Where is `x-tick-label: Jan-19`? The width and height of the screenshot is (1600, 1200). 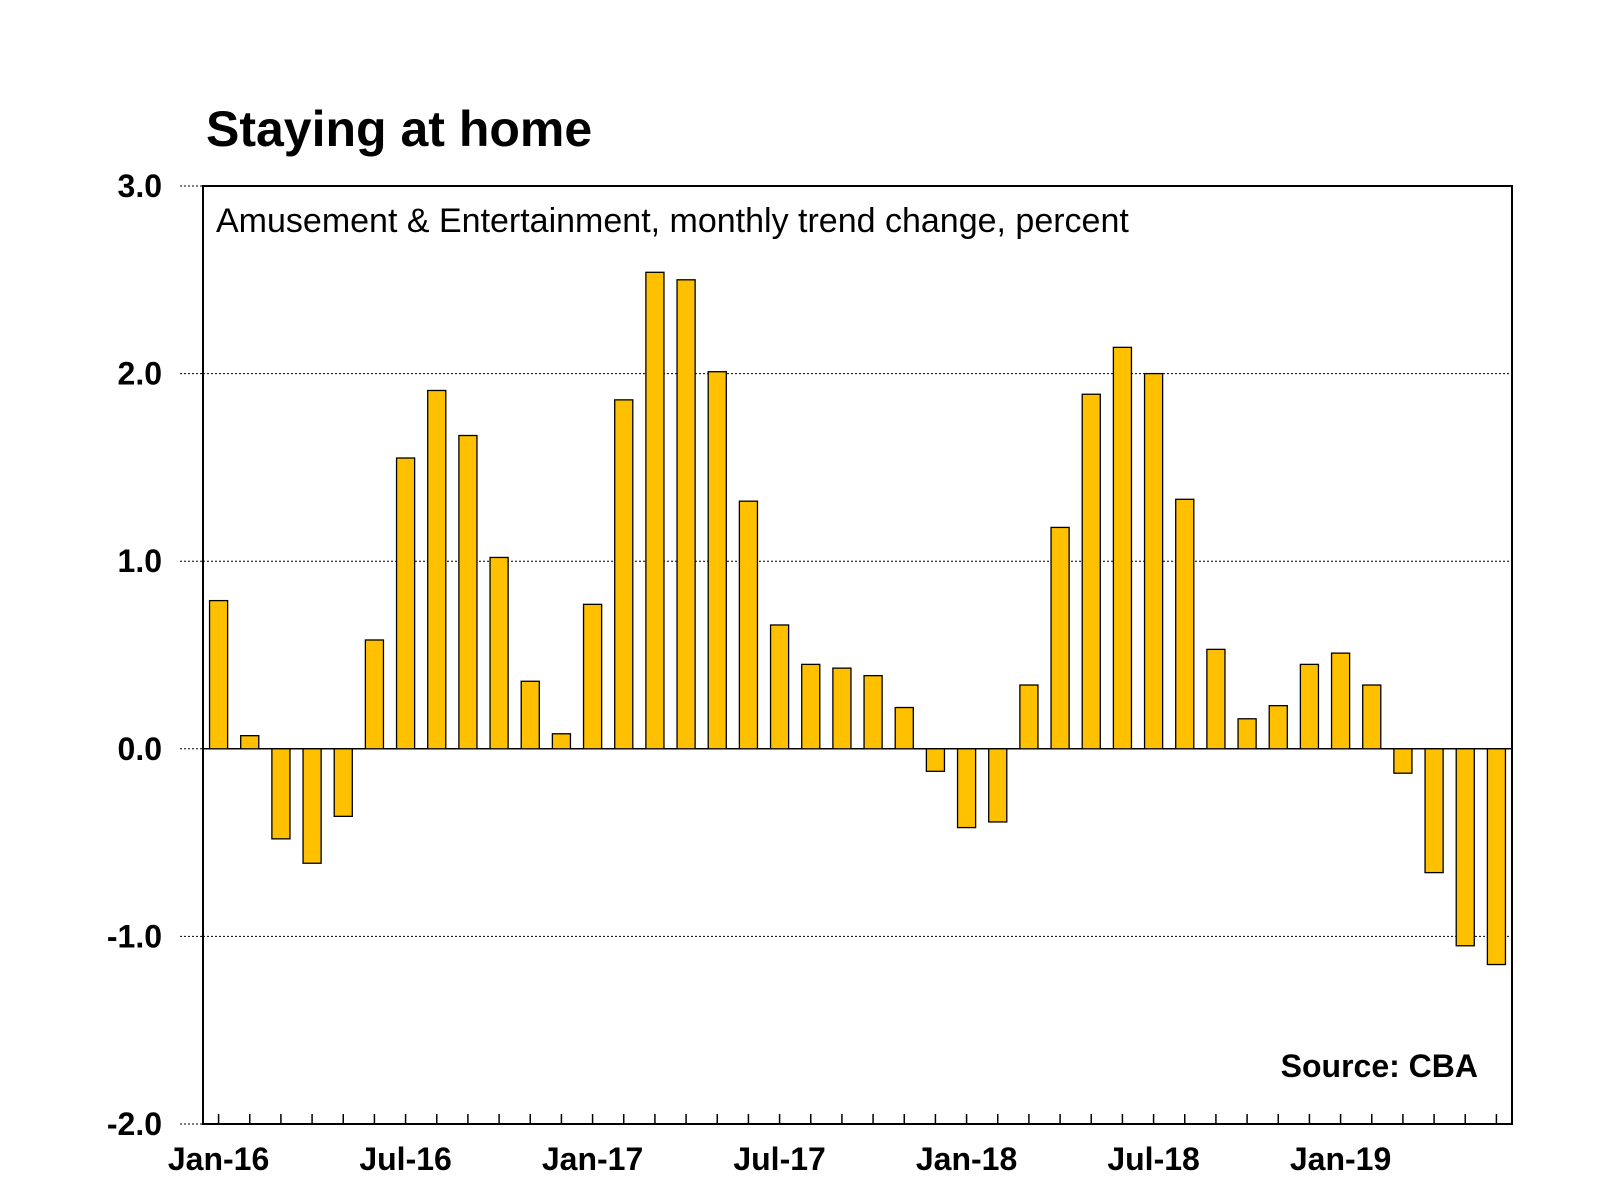 x-tick-label: Jan-19 is located at coordinates (1340, 1159).